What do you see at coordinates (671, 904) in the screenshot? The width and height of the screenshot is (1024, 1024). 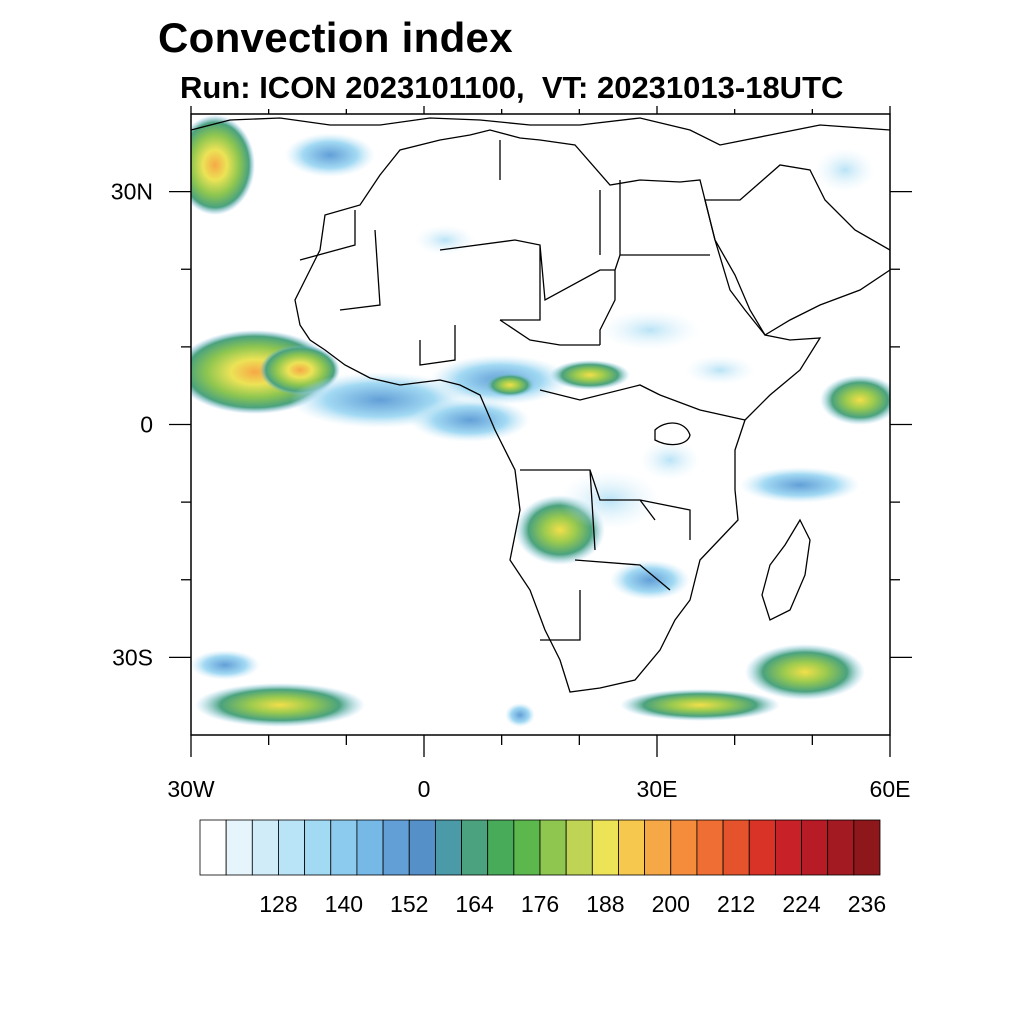 I see `colorbar-label: 200` at bounding box center [671, 904].